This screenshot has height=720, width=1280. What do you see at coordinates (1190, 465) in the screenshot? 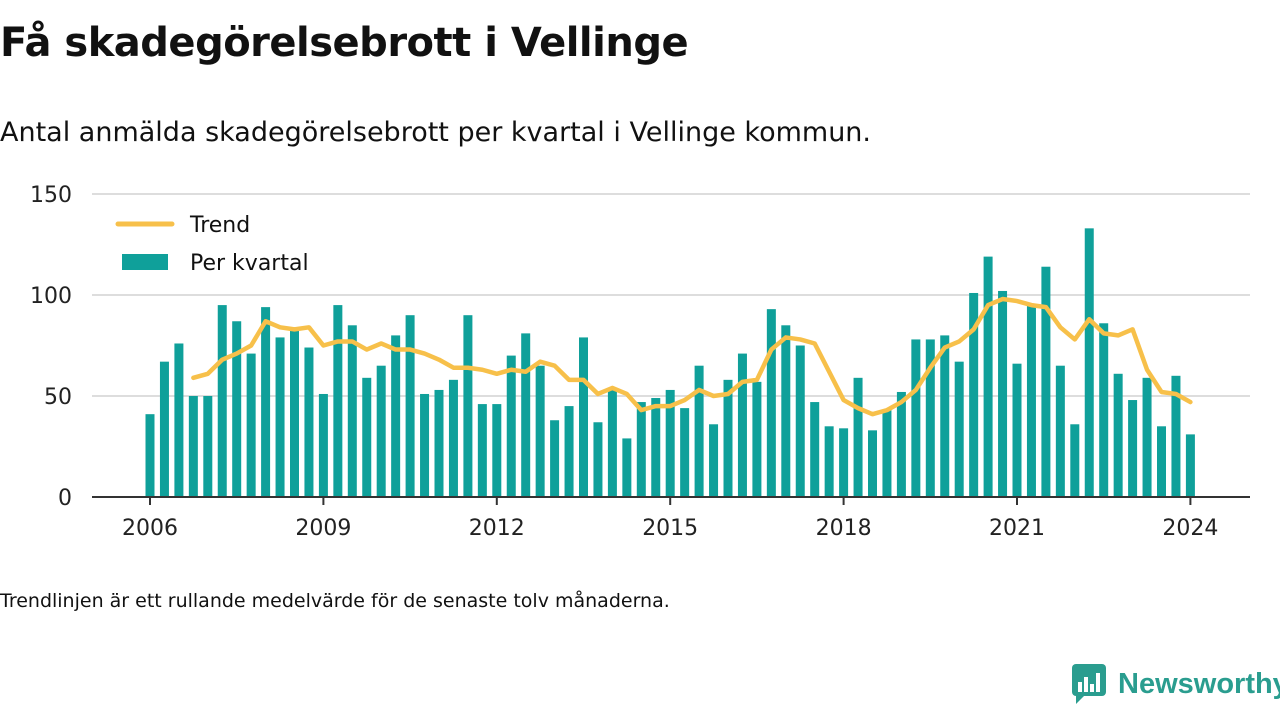
I see `bar-2024-Q1` at bounding box center [1190, 465].